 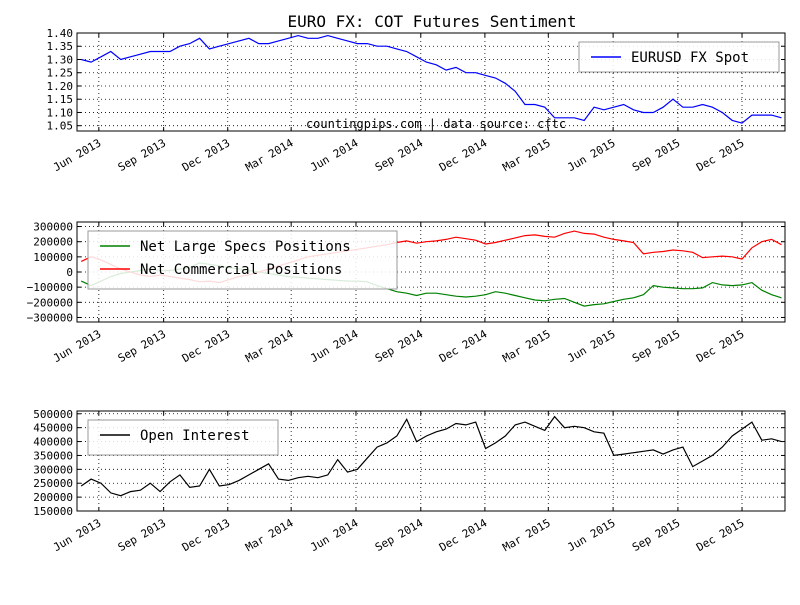 What do you see at coordinates (60, 46) in the screenshot?
I see `y-tick-label: 1.35` at bounding box center [60, 46].